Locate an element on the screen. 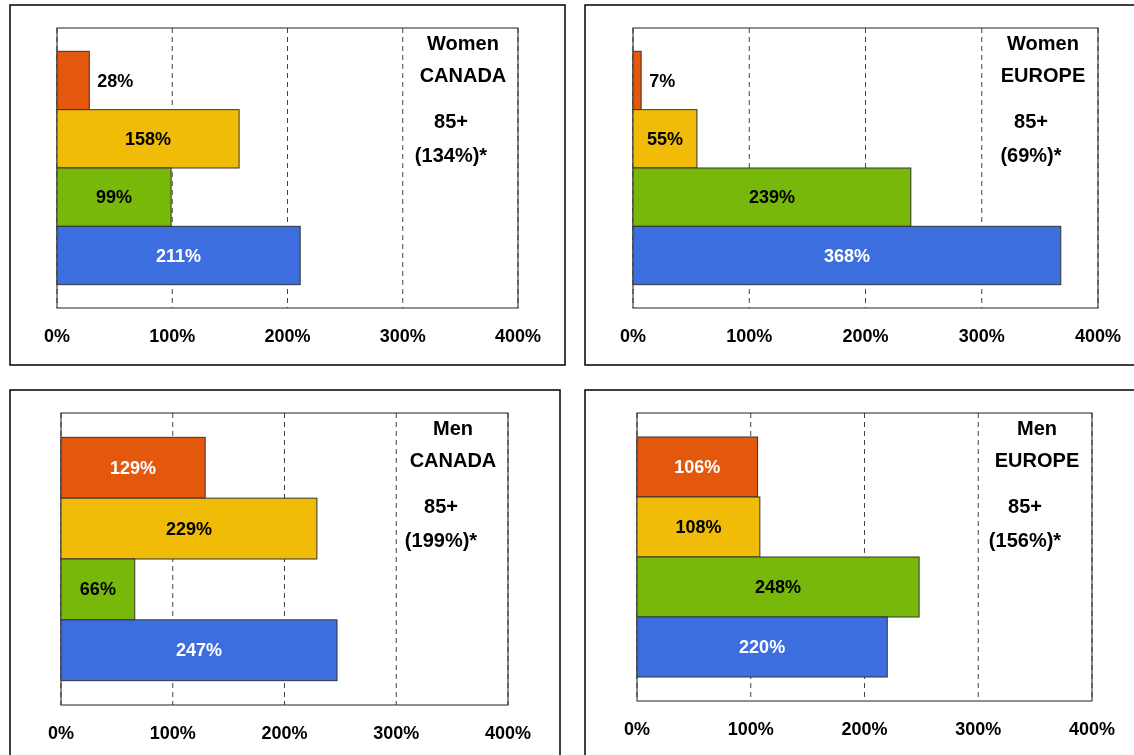 The height and width of the screenshot is (755, 1134). data-label: 99% is located at coordinates (114, 197).